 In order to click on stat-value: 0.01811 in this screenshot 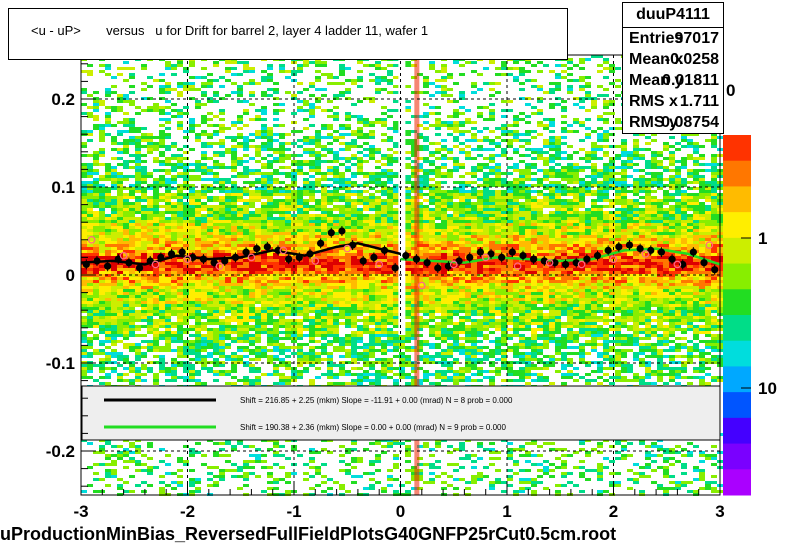, I will do `click(690, 80)`.